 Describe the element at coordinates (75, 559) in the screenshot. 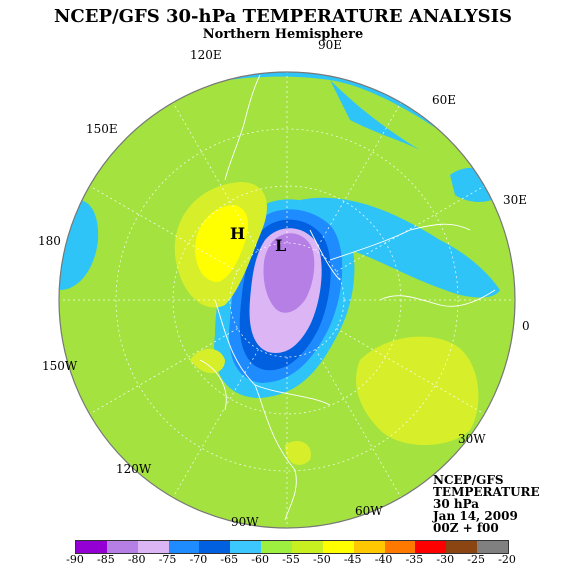

I see `legend-tick-label: -90` at that location.